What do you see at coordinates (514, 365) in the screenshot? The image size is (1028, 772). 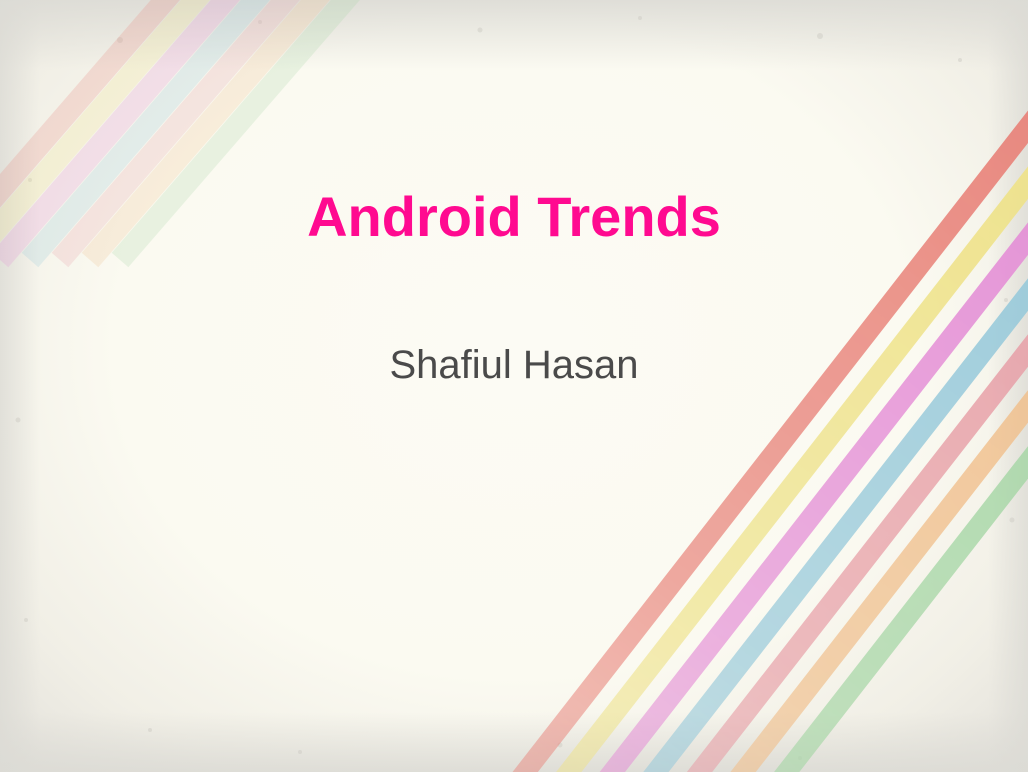 I see `slide-subtitle: Shafiul Hasan` at bounding box center [514, 365].